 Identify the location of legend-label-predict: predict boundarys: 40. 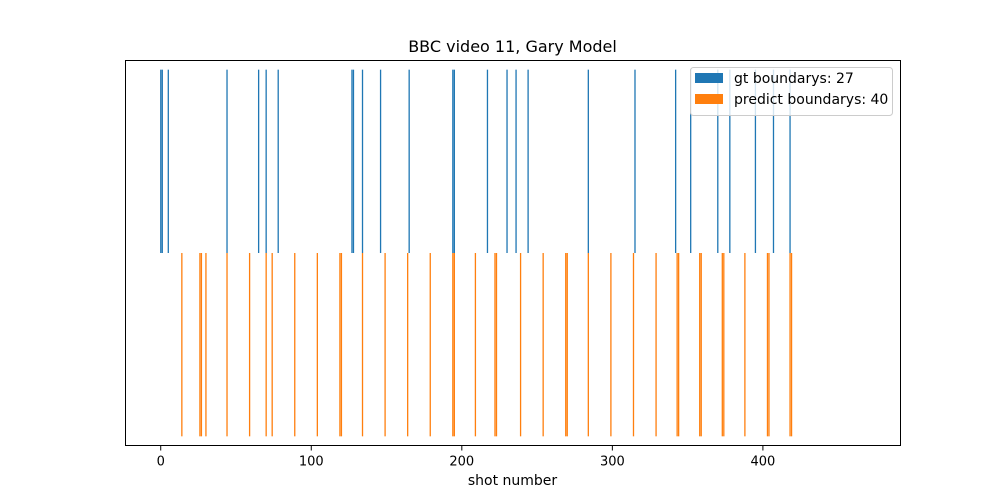
(811, 100).